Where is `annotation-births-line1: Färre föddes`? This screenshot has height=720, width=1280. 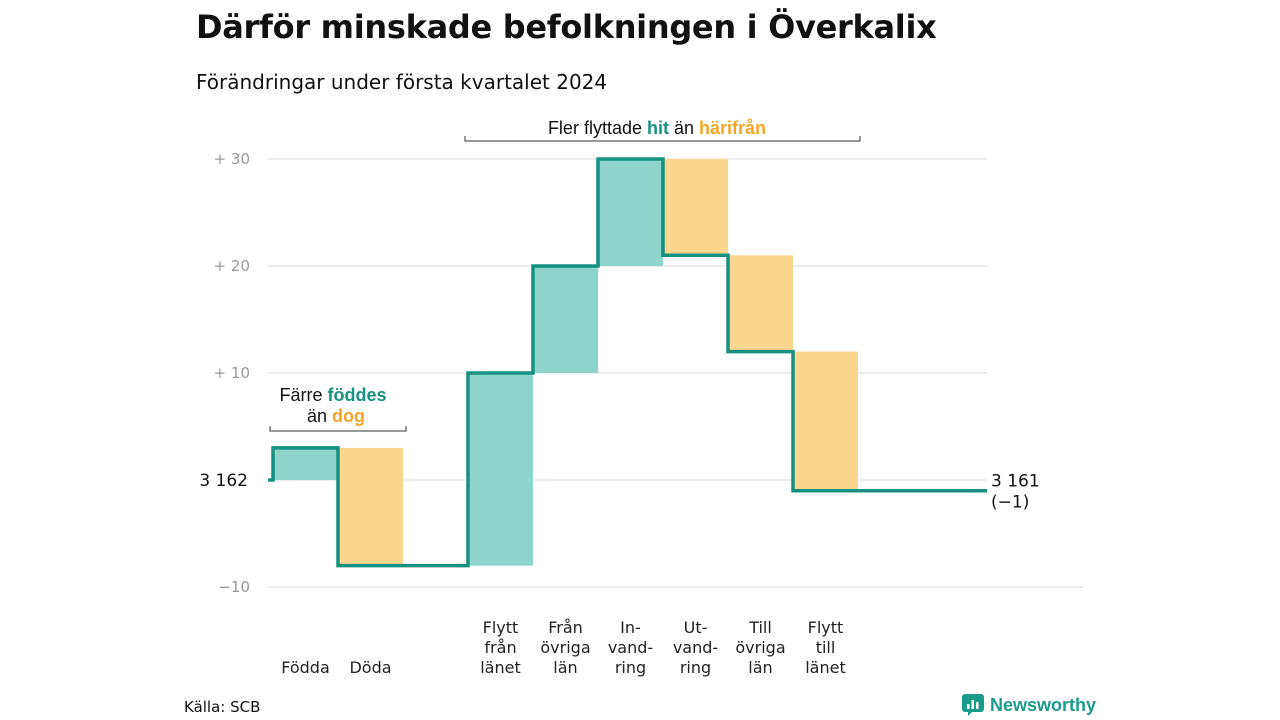 annotation-births-line1: Färre föddes is located at coordinates (332, 395).